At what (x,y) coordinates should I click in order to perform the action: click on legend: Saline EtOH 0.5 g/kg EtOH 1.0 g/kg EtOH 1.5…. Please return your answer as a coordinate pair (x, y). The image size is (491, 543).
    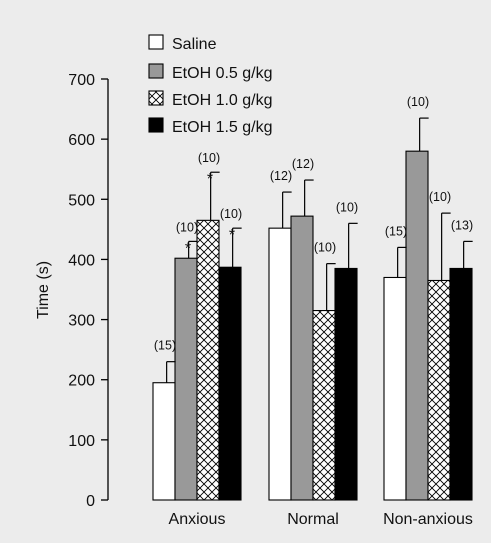
    Looking at the image, I should click on (210, 85).